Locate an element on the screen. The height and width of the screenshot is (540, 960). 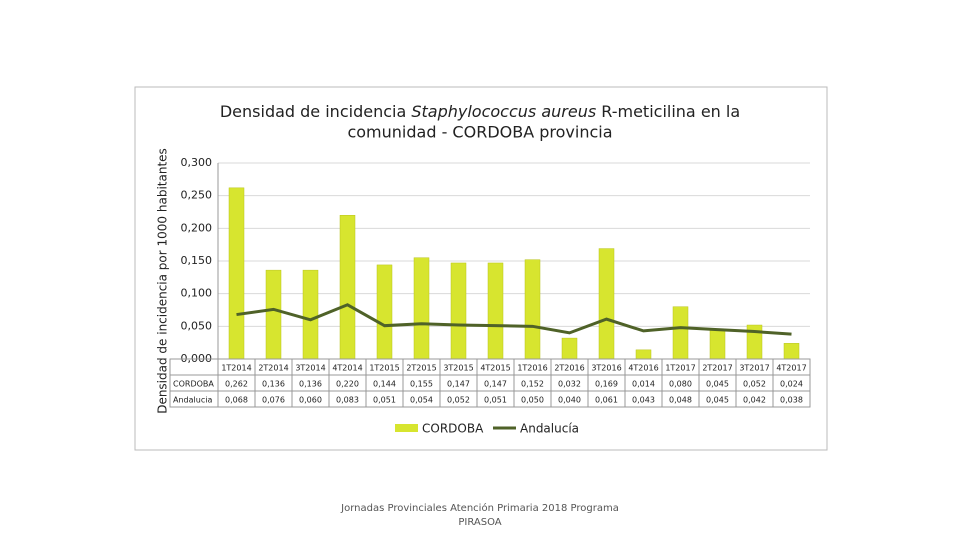
y-tick-label: 0,100 is located at coordinates (197, 293).